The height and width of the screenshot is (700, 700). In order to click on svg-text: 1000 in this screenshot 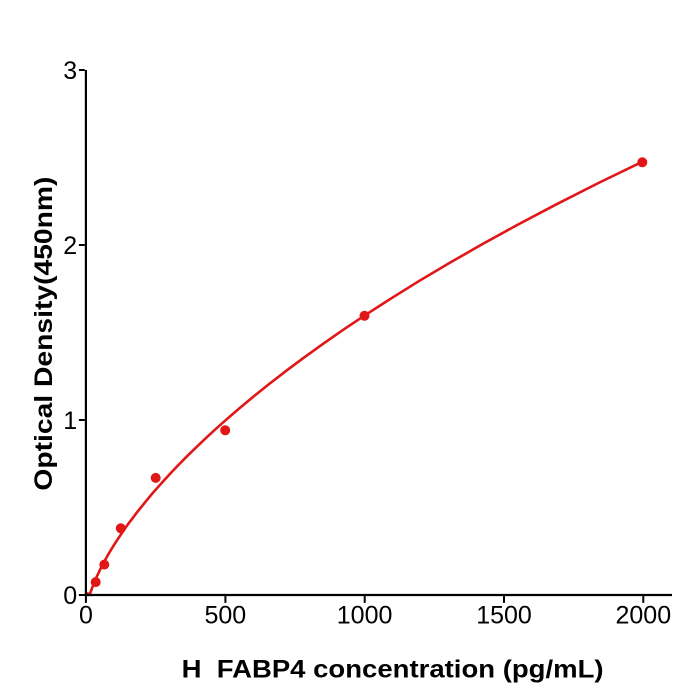, I will do `click(365, 616)`.